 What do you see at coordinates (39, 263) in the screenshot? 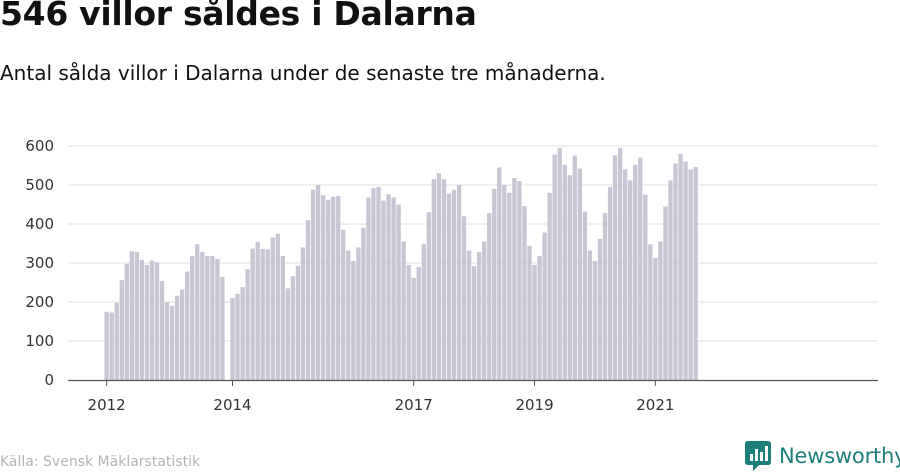
I see `y-tick-label: 300` at bounding box center [39, 263].